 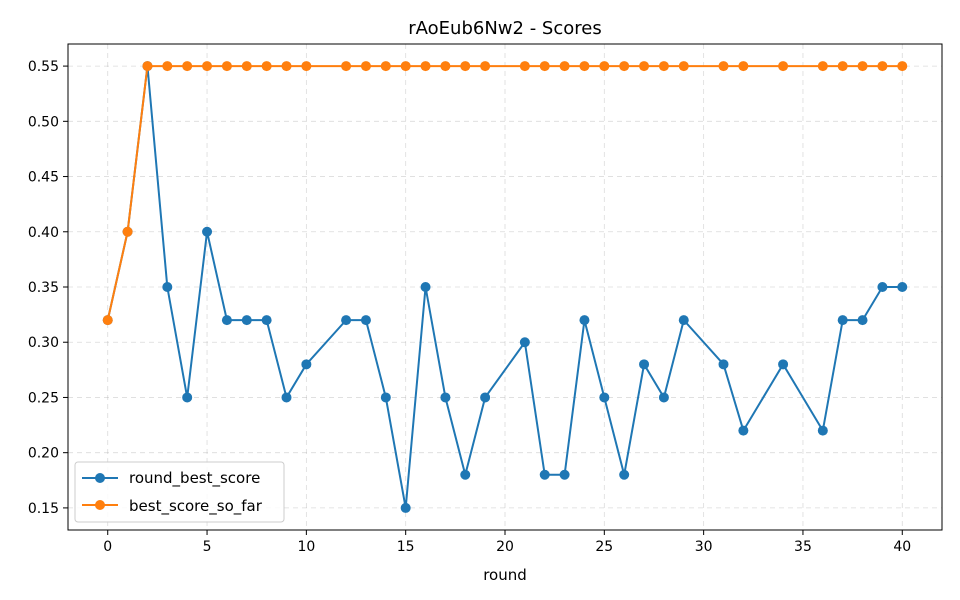 I want to click on legend: round_best_score best_score_so_far, so click(x=179, y=492).